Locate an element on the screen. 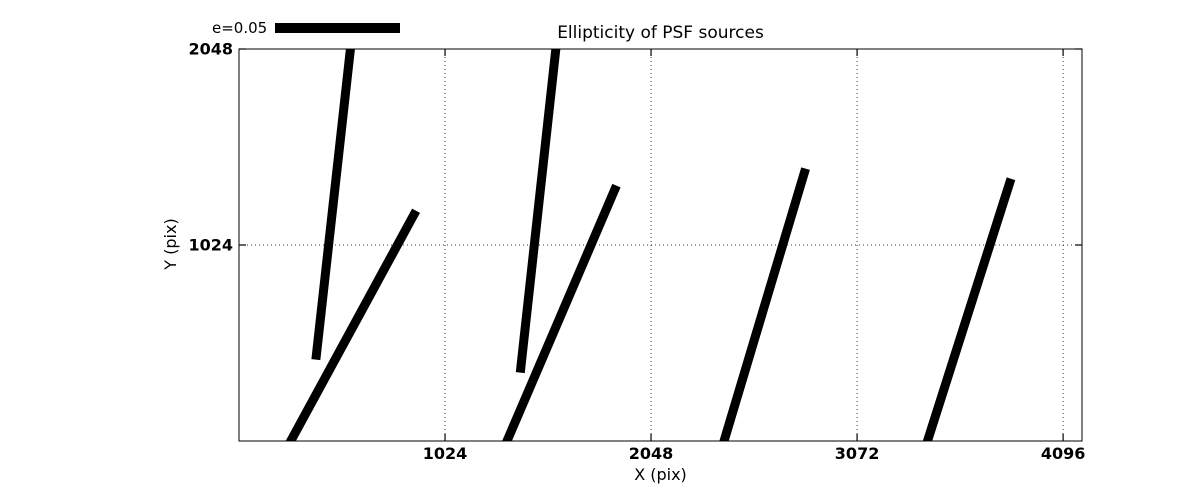 The image size is (1200, 490). x-tick-label: 1024 is located at coordinates (445, 453).